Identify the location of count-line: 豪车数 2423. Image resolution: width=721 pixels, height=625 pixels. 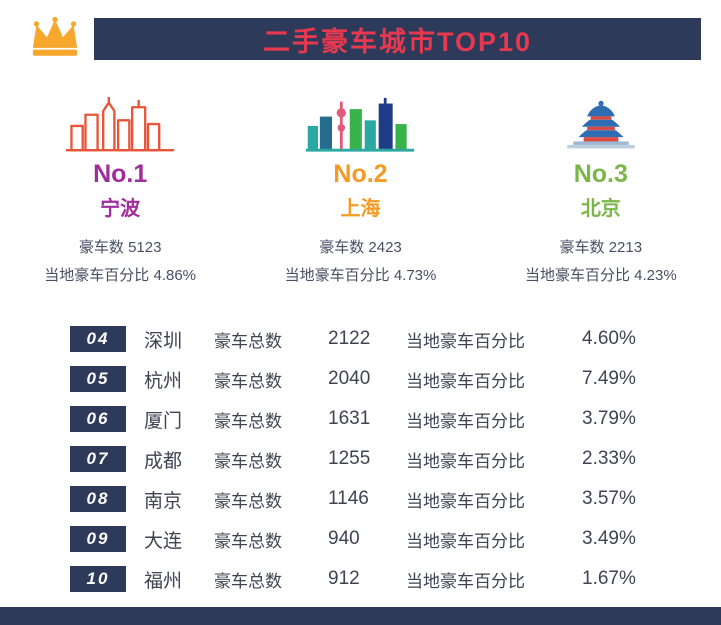
(360, 246).